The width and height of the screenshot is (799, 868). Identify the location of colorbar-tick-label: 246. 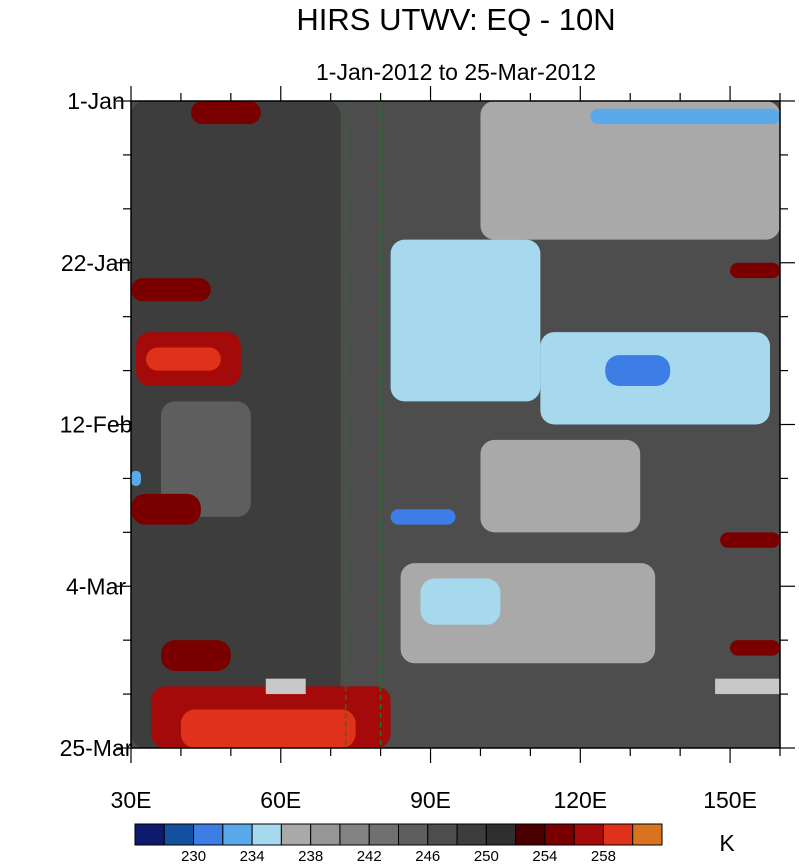
(427, 855).